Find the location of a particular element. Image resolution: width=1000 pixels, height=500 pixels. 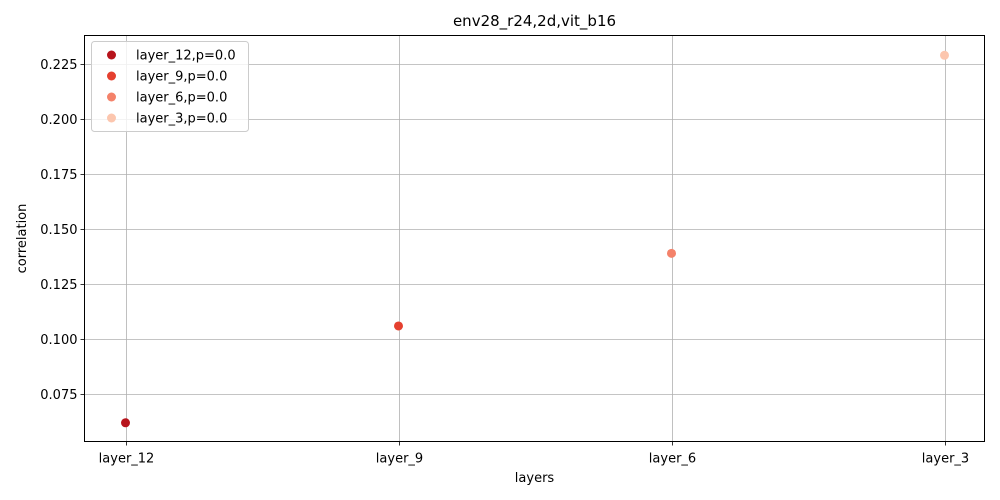

legend-label: layer_3,p=0.0 is located at coordinates (181, 119).